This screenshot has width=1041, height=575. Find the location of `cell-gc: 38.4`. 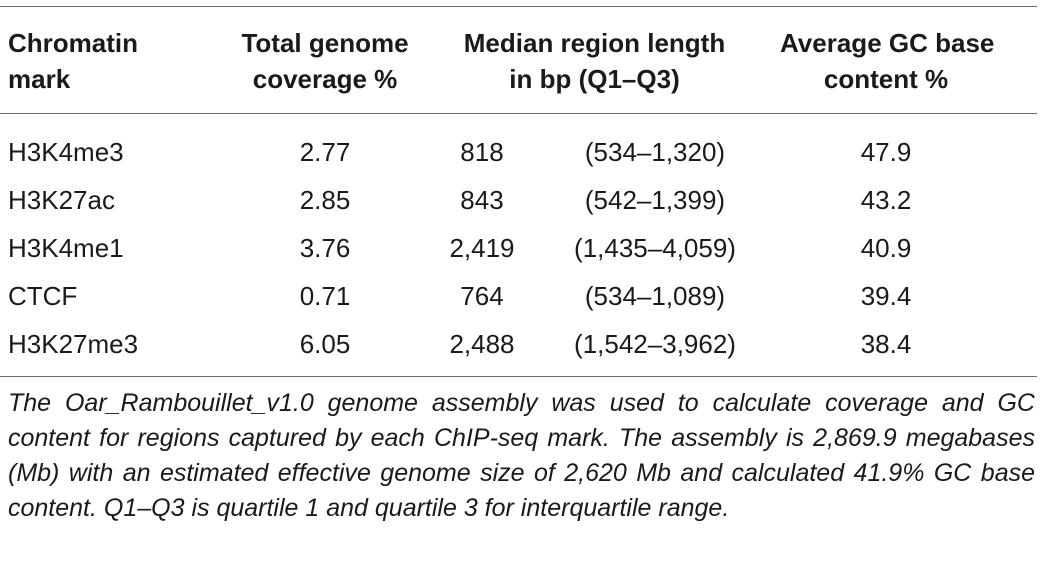

cell-gc: 38.4 is located at coordinates (886, 344).